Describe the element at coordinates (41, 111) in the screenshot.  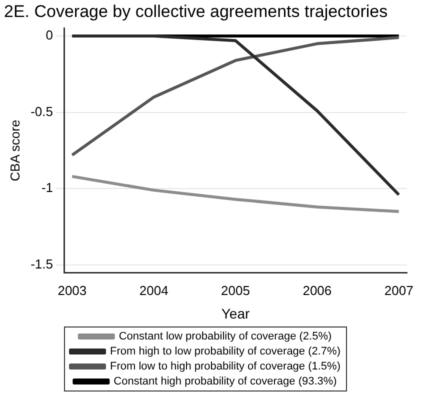
I see `y-tick-label: -0.5` at that location.